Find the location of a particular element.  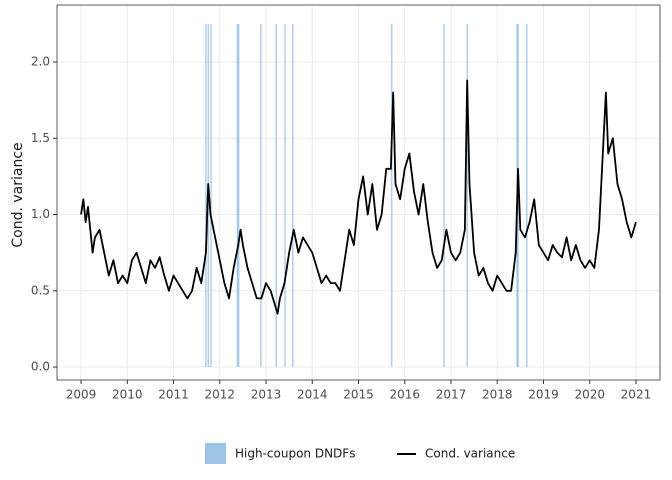

x-tick-label: 2021 is located at coordinates (636, 395).